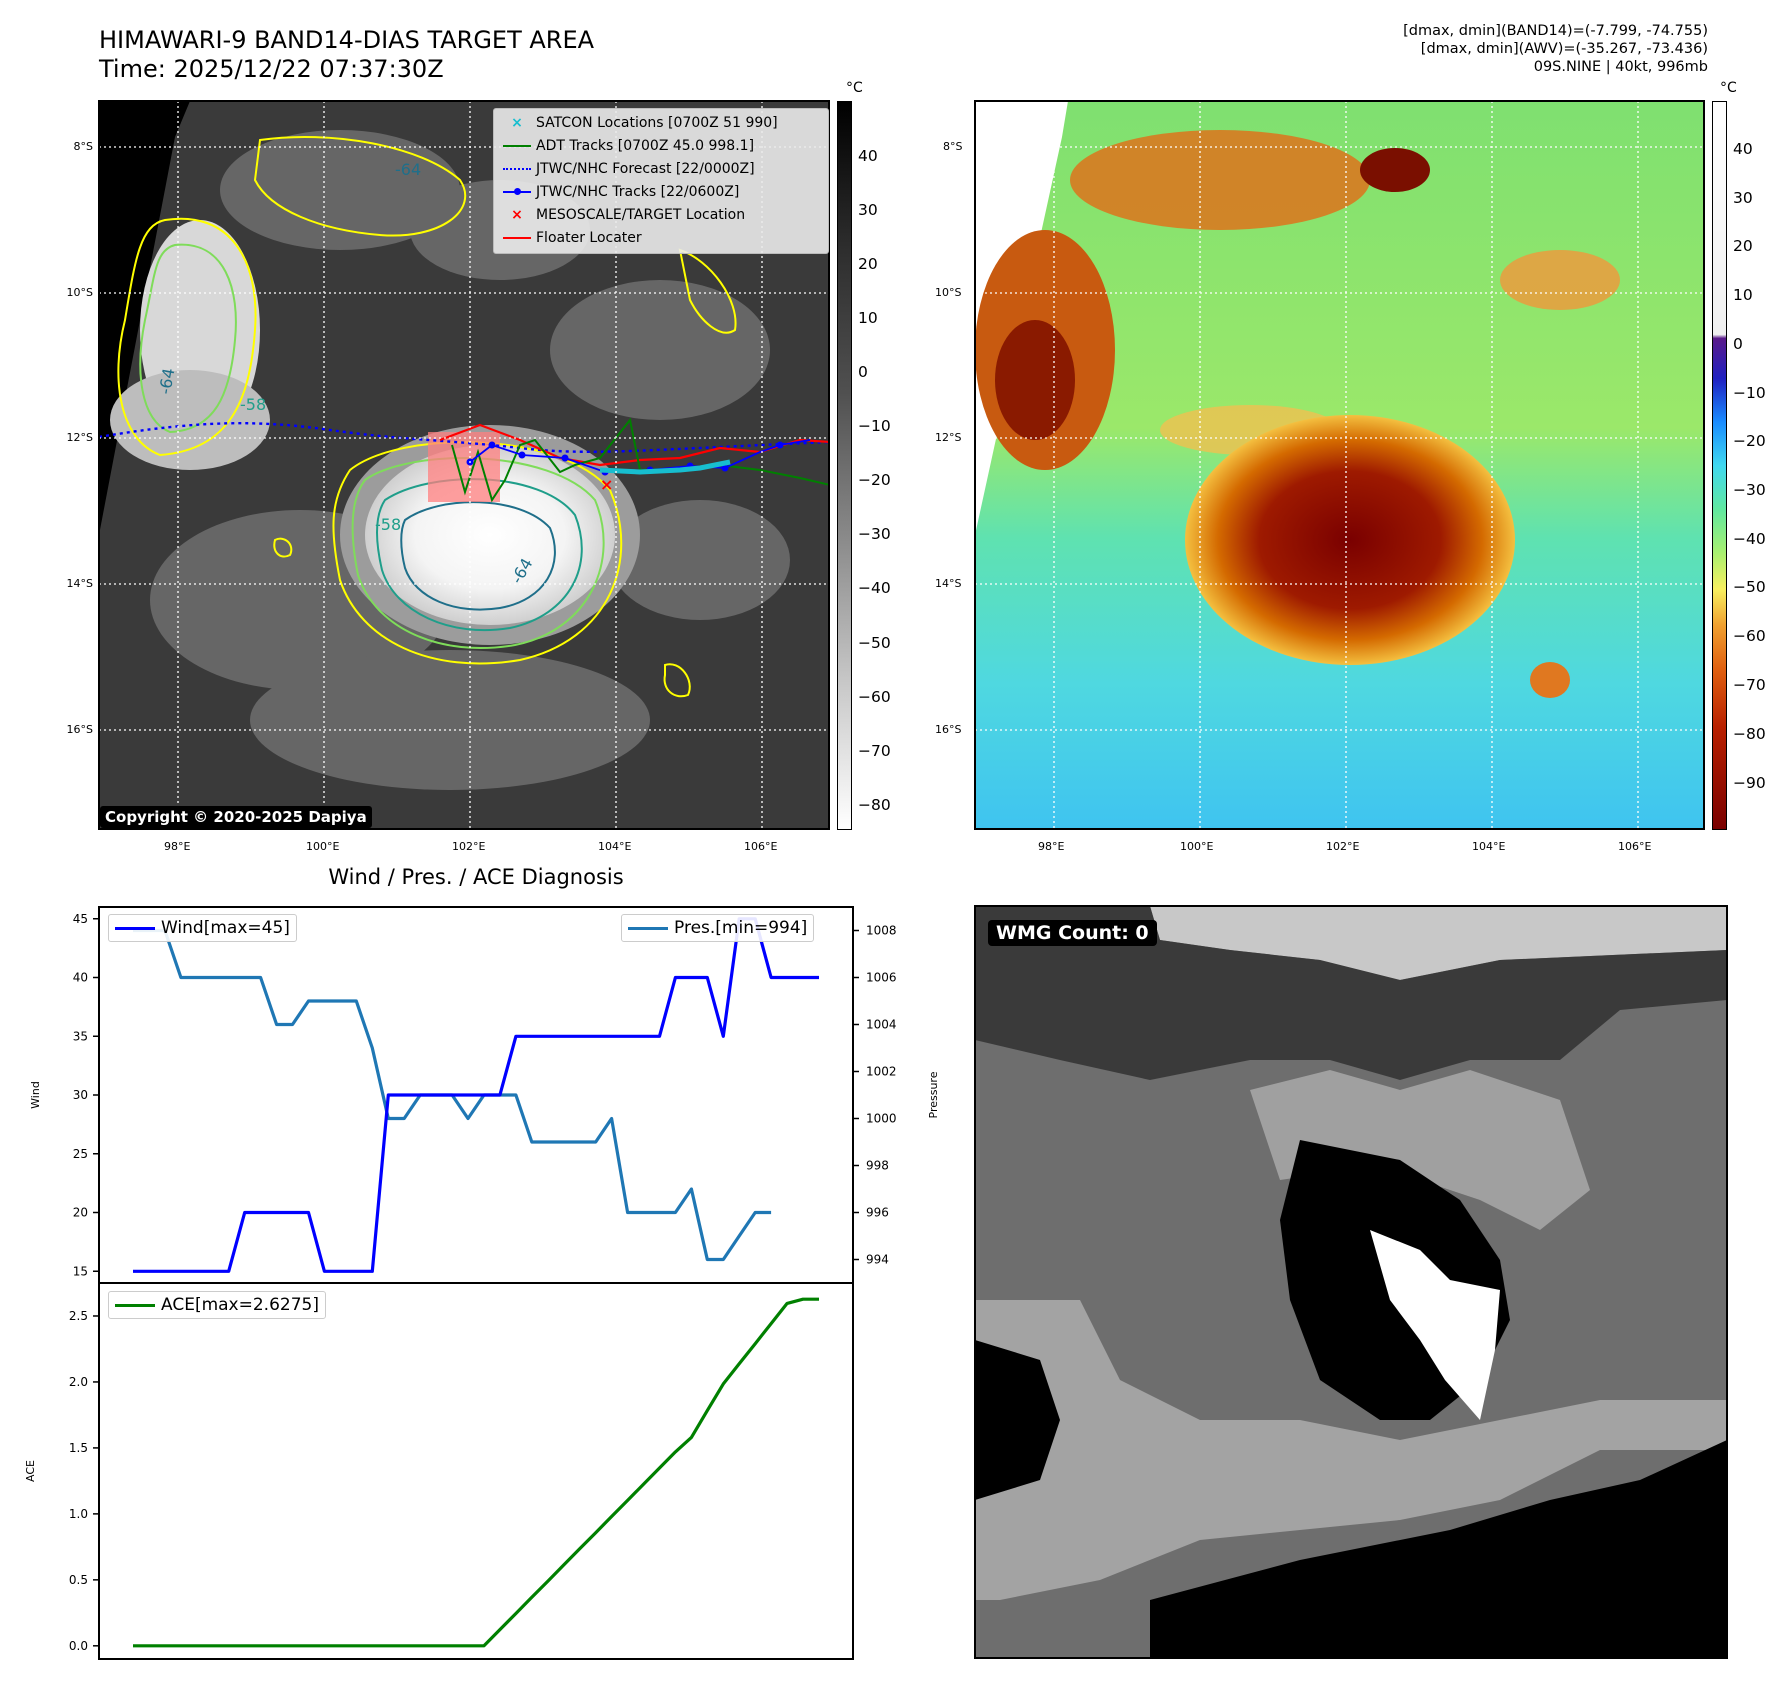 This screenshot has width=1792, height=1690. Describe the element at coordinates (84, 1481) in the screenshot. I see `ace-y-ticks: 0.0 0.5 1.0 1.5 2.0 2.5` at that location.